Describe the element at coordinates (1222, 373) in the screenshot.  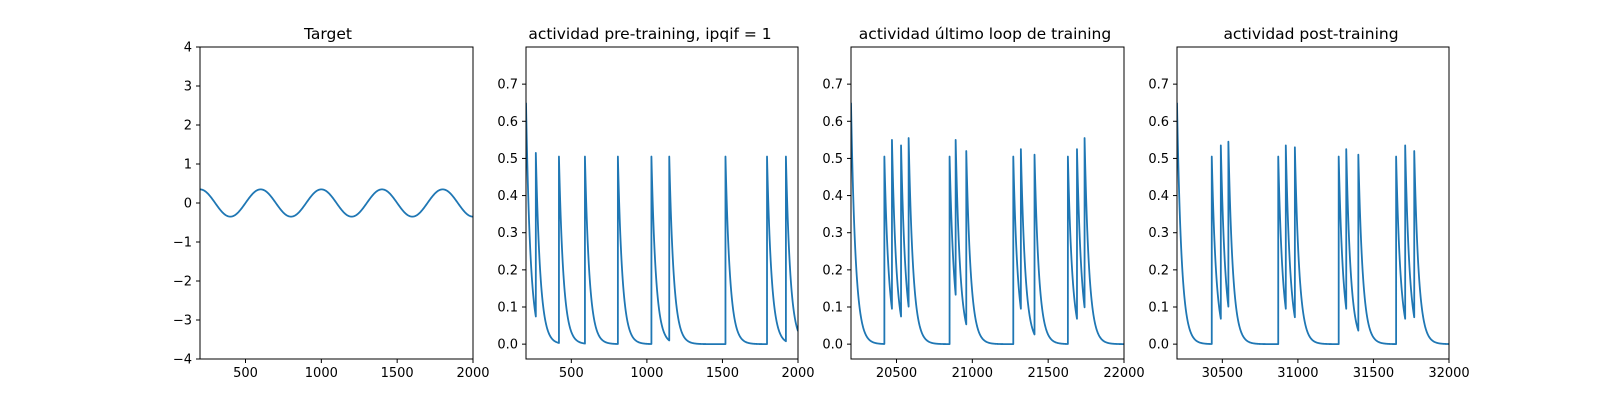
I see `x-tick-label: 30500` at that location.